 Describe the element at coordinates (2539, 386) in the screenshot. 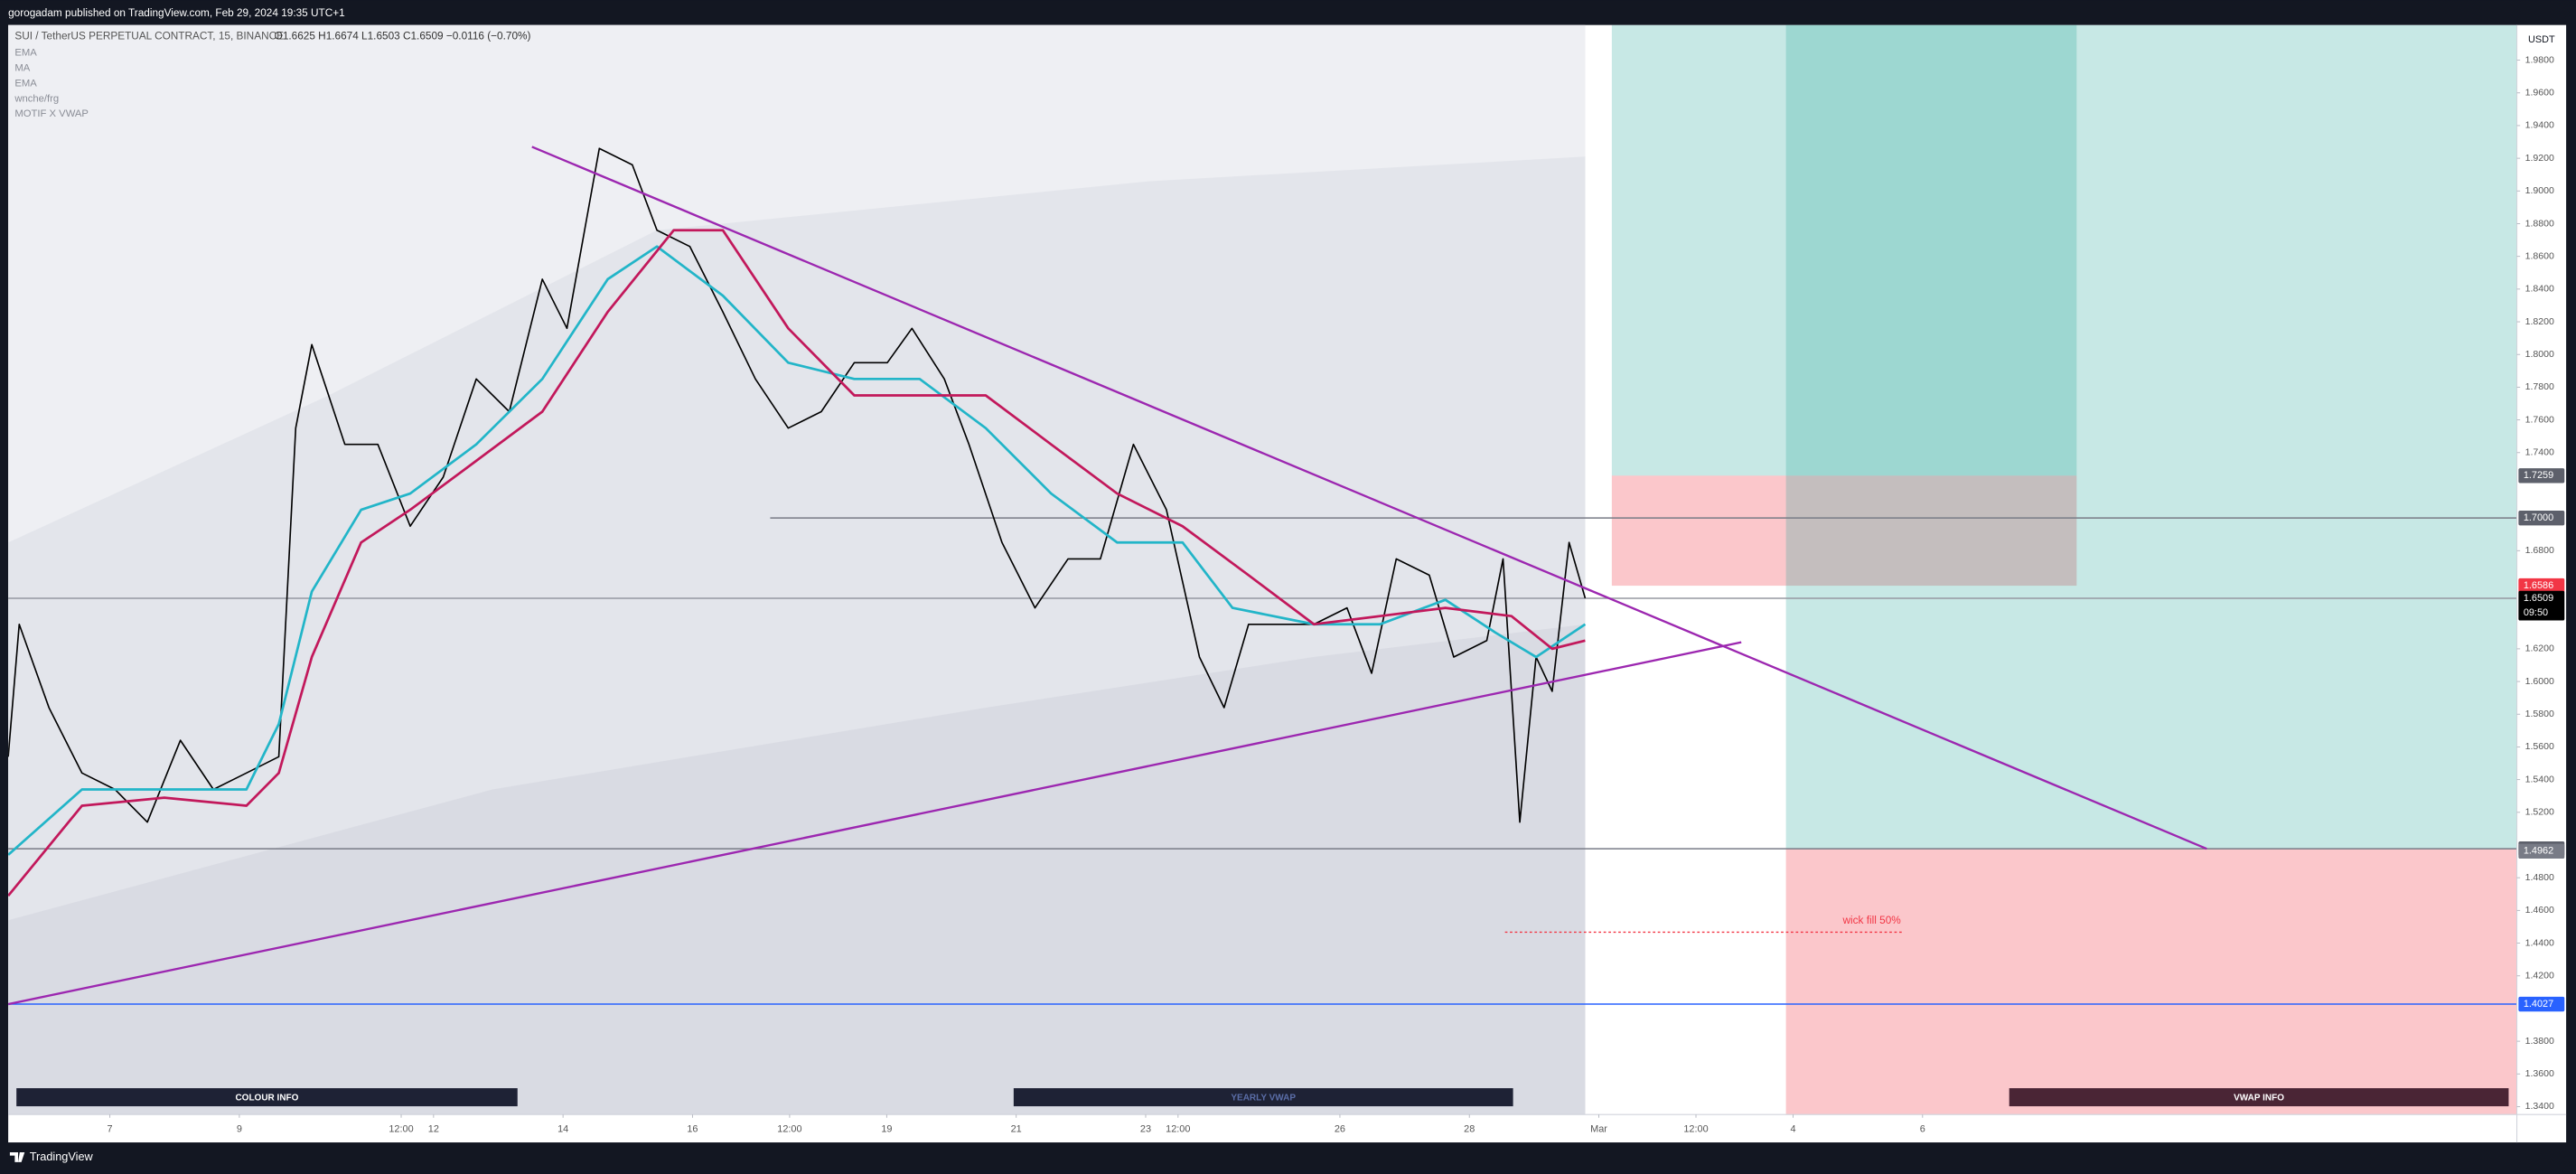

I see `y-tick-label: 1.7800` at that location.